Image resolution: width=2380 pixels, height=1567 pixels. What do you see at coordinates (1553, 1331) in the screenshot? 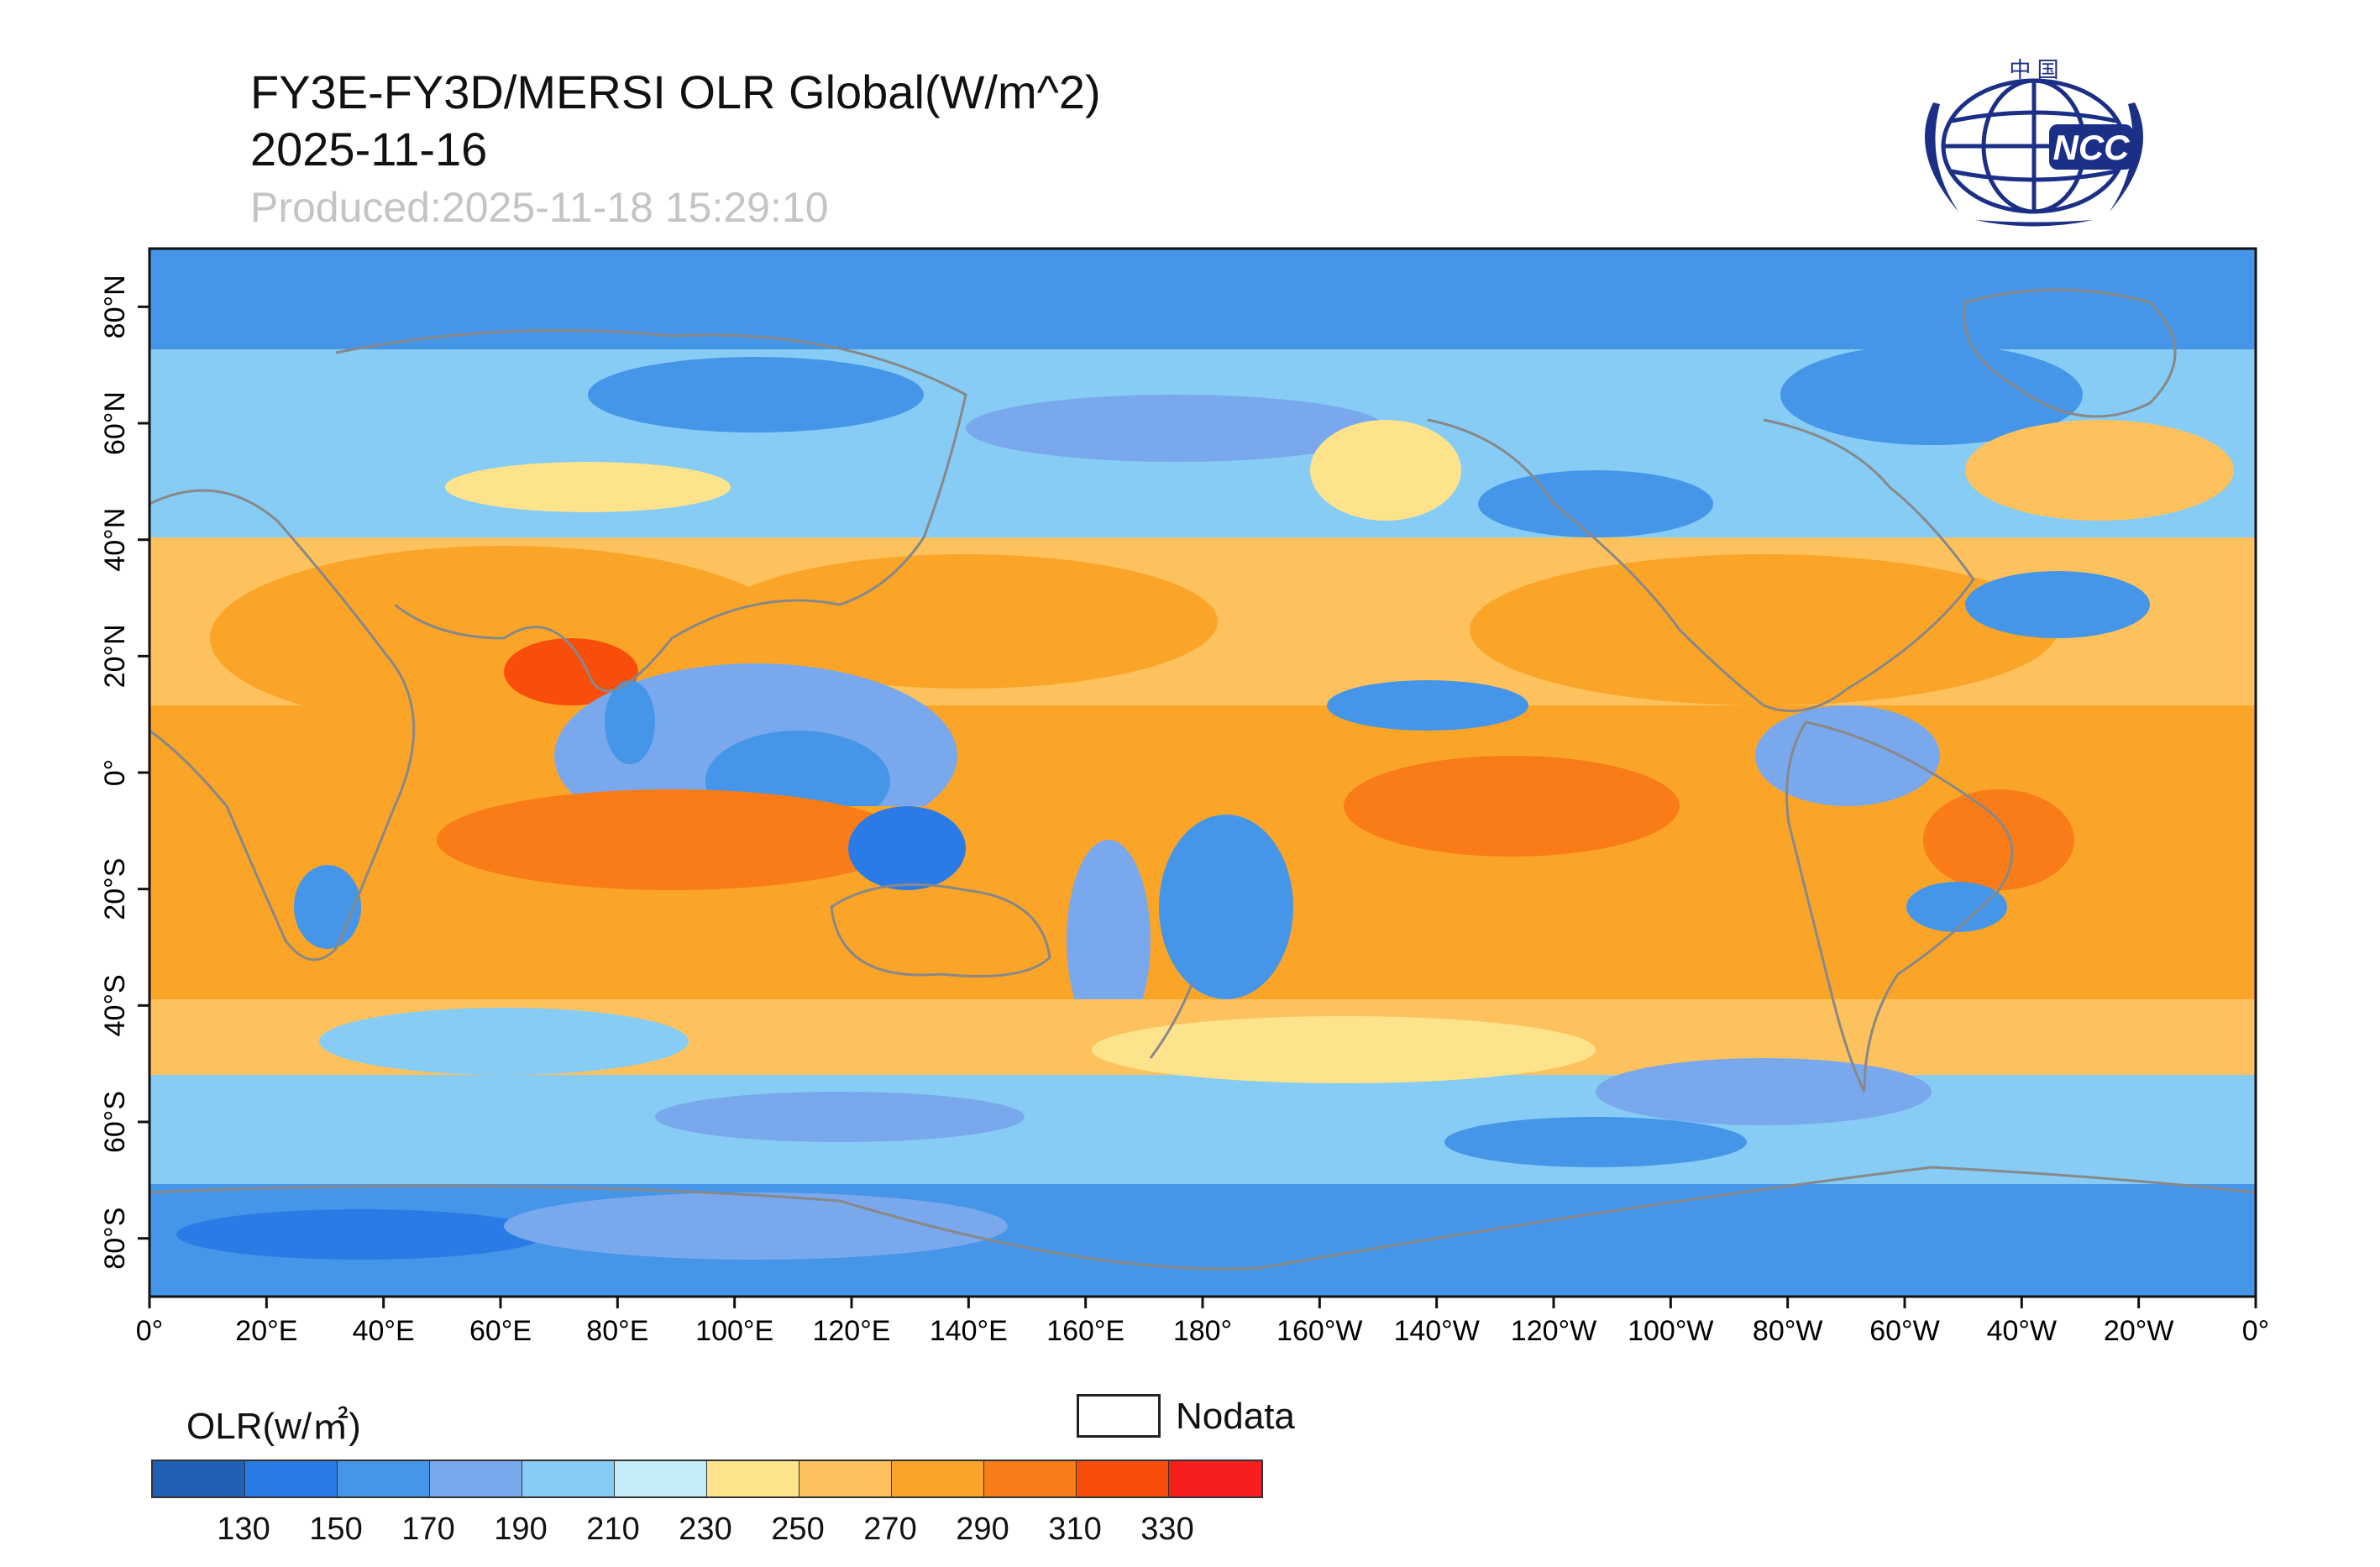
I see `lon-label: 120°W` at bounding box center [1553, 1331].